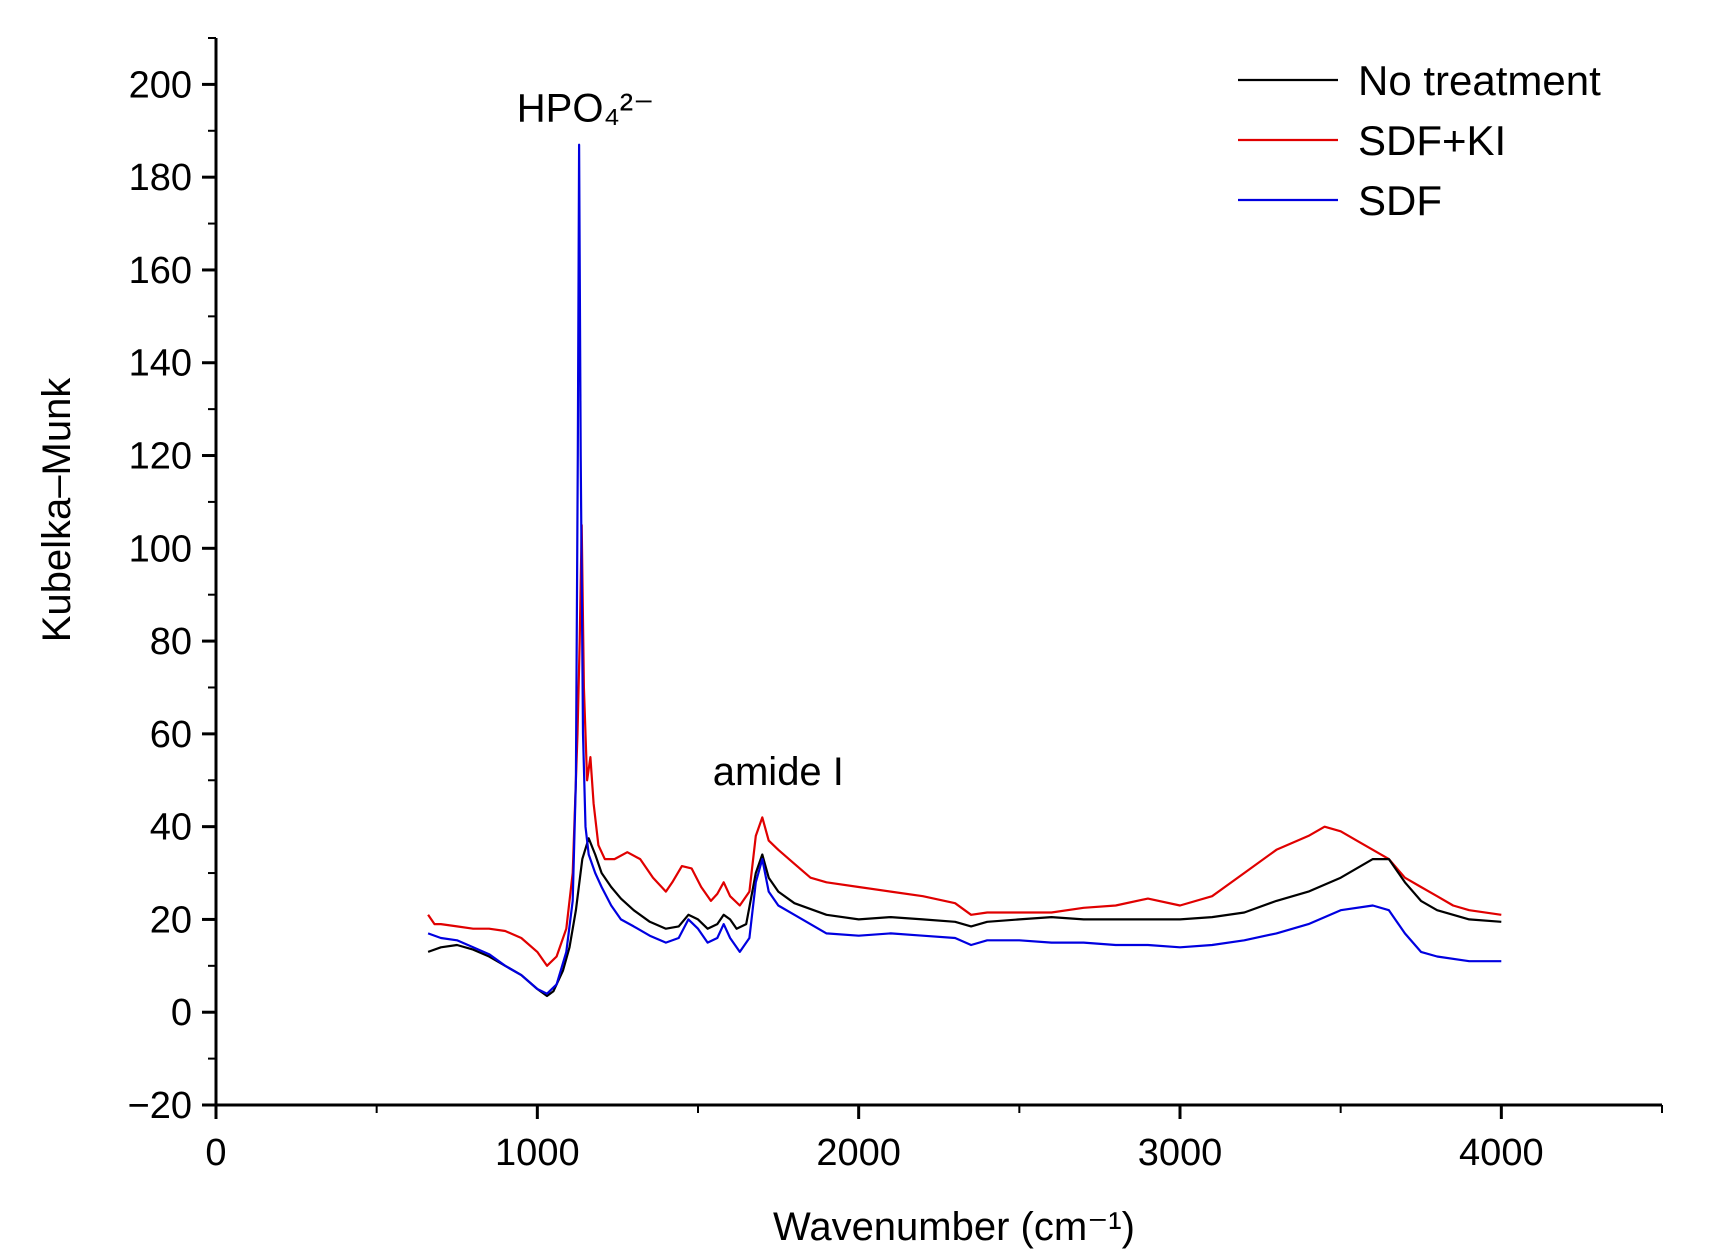 Image resolution: width=1716 pixels, height=1249 pixels. What do you see at coordinates (171, 920) in the screenshot?
I see `y-tick-label: 20` at bounding box center [171, 920].